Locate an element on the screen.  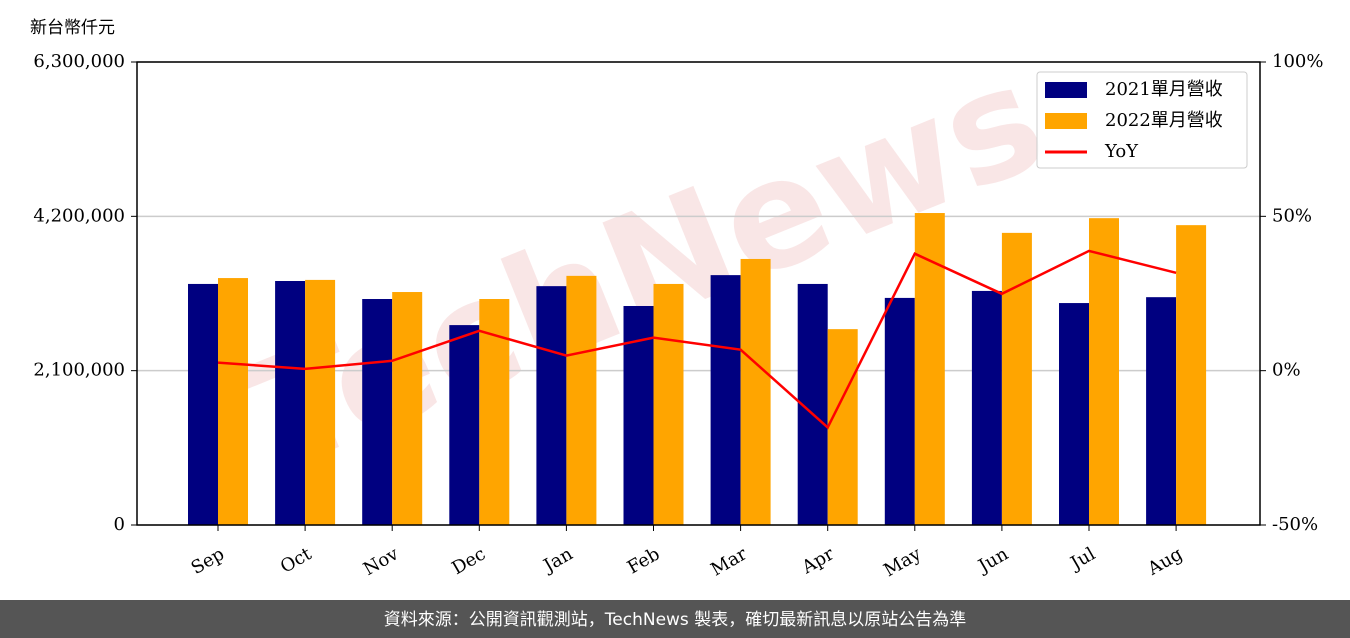
x-tick-label: Nov is located at coordinates (381, 561).